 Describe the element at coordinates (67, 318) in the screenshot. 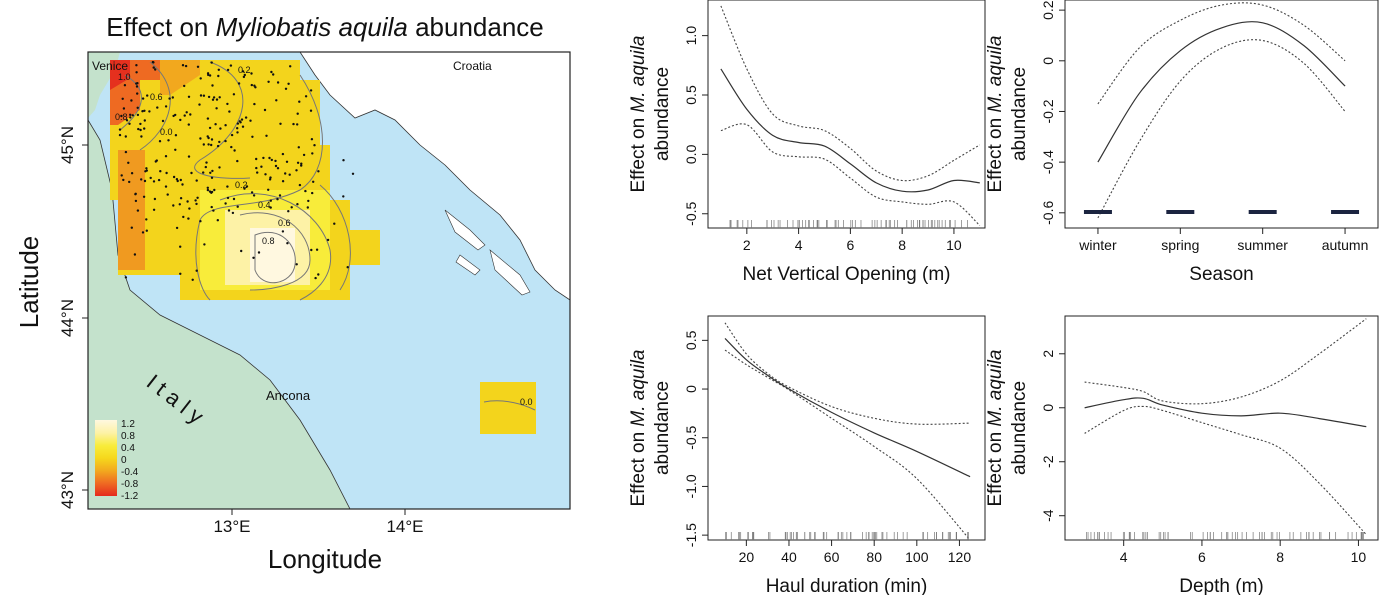

I see `map-y-tick: 44°N` at that location.